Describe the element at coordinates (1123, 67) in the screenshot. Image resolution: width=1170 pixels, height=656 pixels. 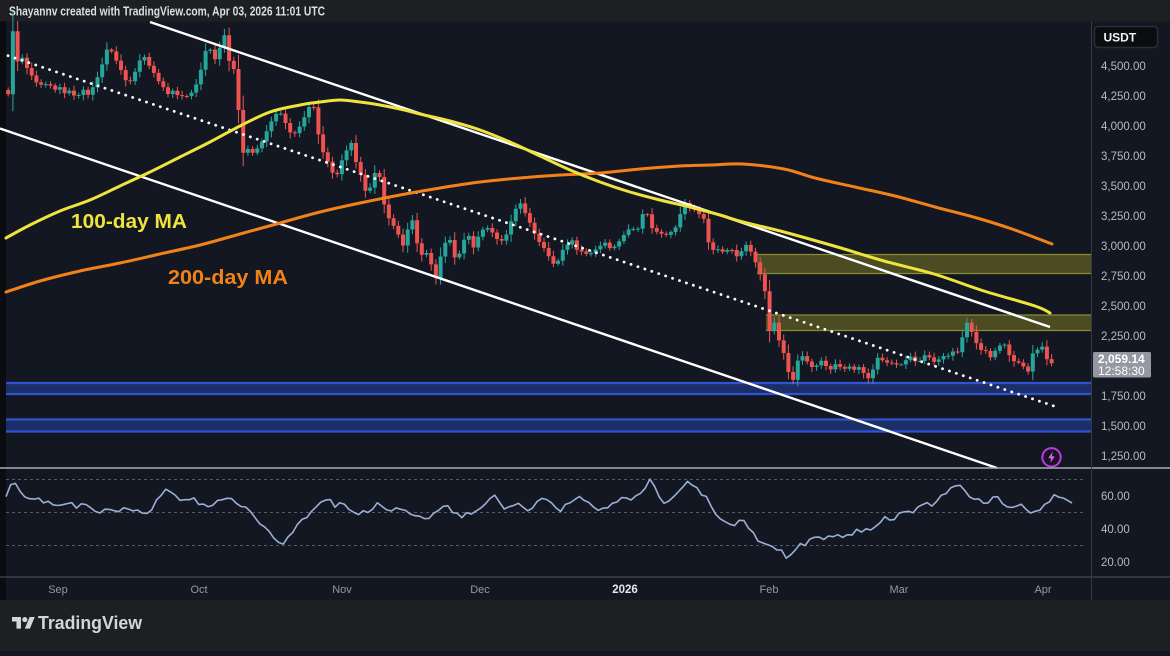
I see `svg-text: 4,500.00` at that location.